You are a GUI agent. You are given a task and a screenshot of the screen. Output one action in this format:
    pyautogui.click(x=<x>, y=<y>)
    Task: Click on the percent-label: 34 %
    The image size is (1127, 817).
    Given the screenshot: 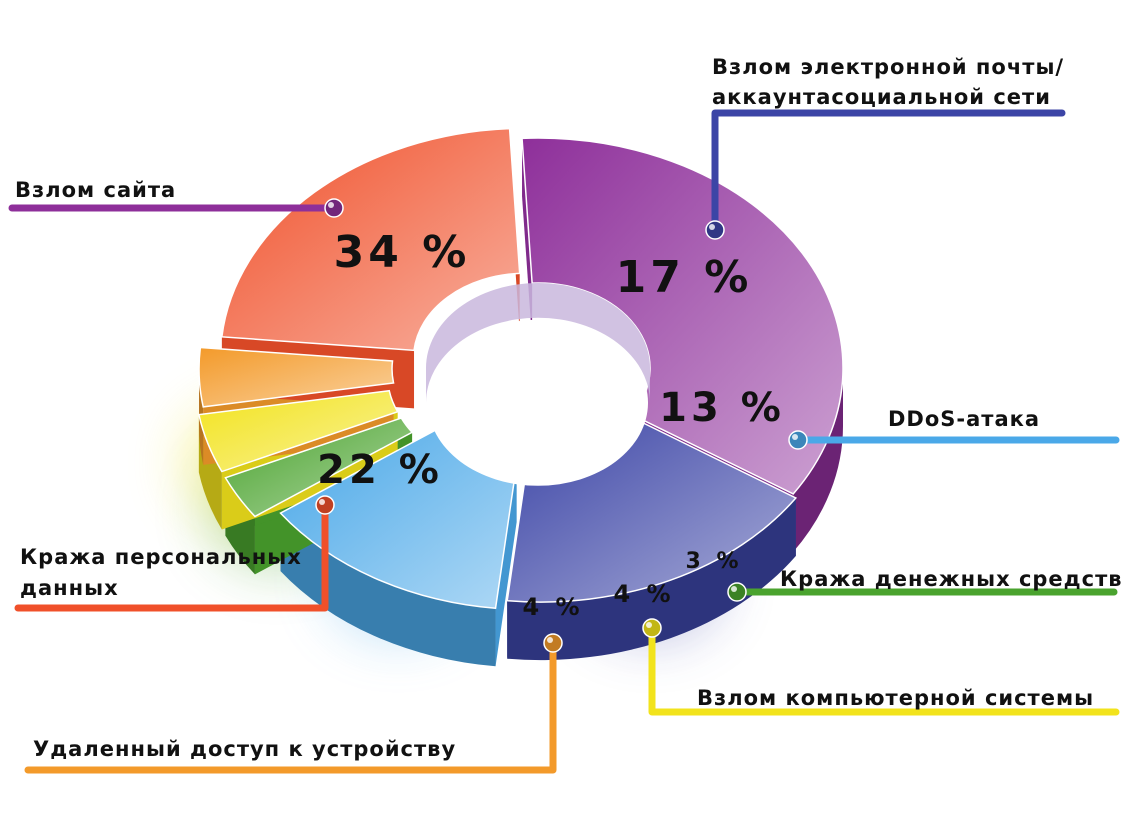 What is the action you would take?
    pyautogui.click(x=402, y=252)
    